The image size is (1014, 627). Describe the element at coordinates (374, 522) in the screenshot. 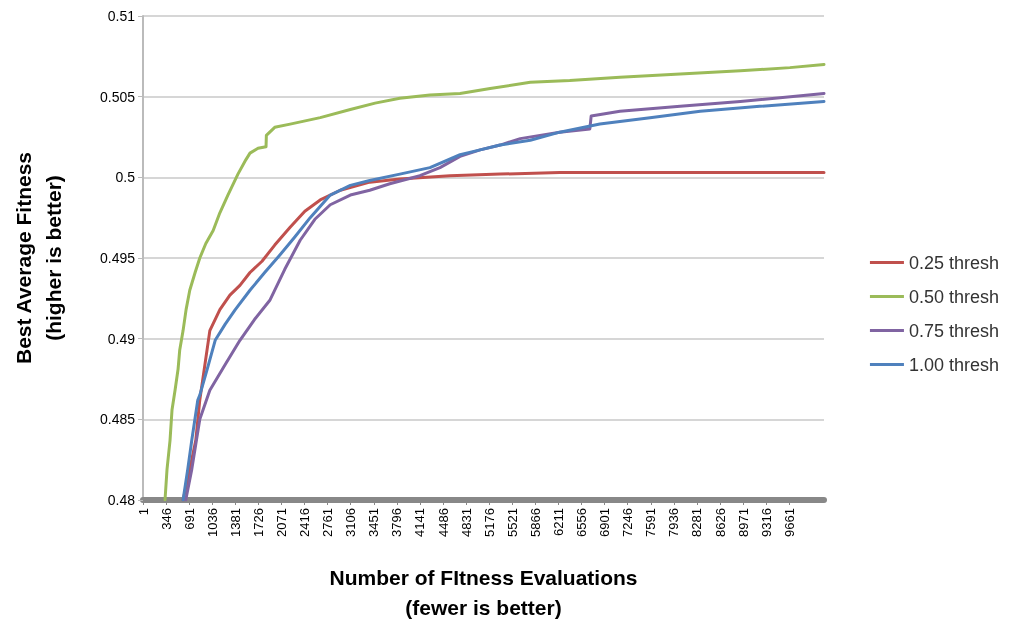

I see `x-tick-label: 3451` at that location.